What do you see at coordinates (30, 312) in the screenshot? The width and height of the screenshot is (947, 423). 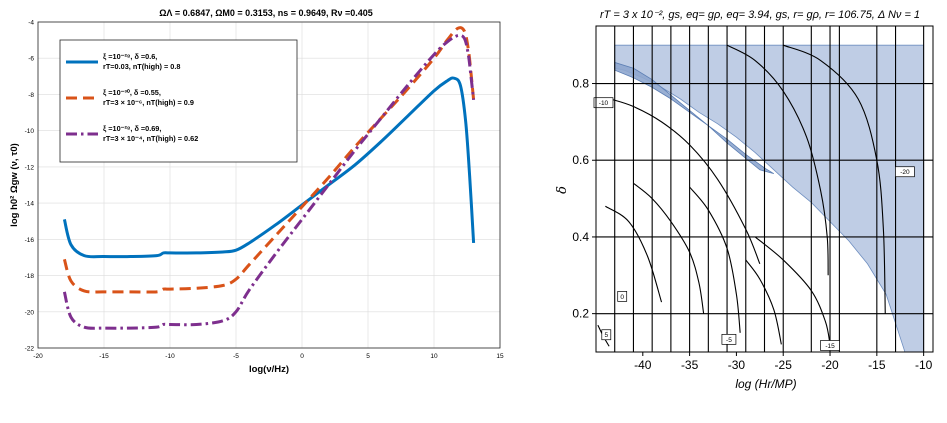 I see `left-y-tick-label: -20` at bounding box center [30, 312].